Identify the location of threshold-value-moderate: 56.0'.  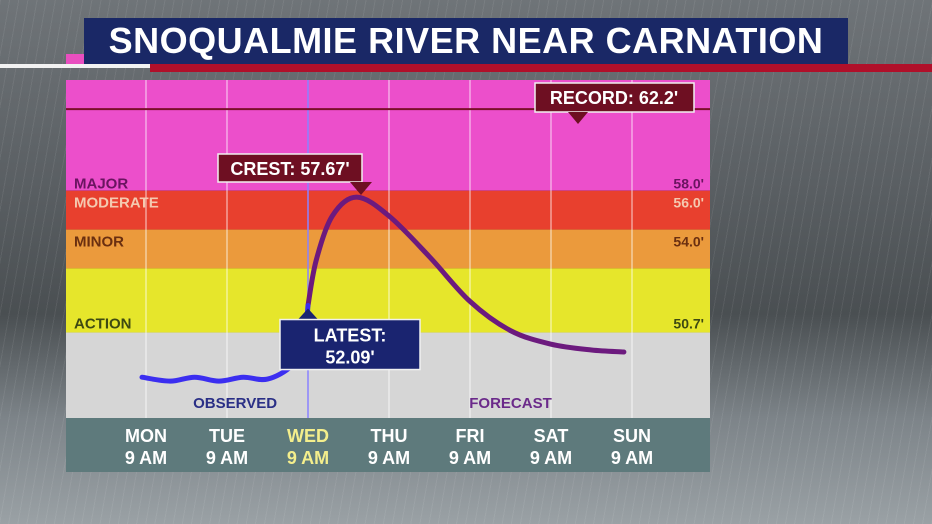
(688, 203).